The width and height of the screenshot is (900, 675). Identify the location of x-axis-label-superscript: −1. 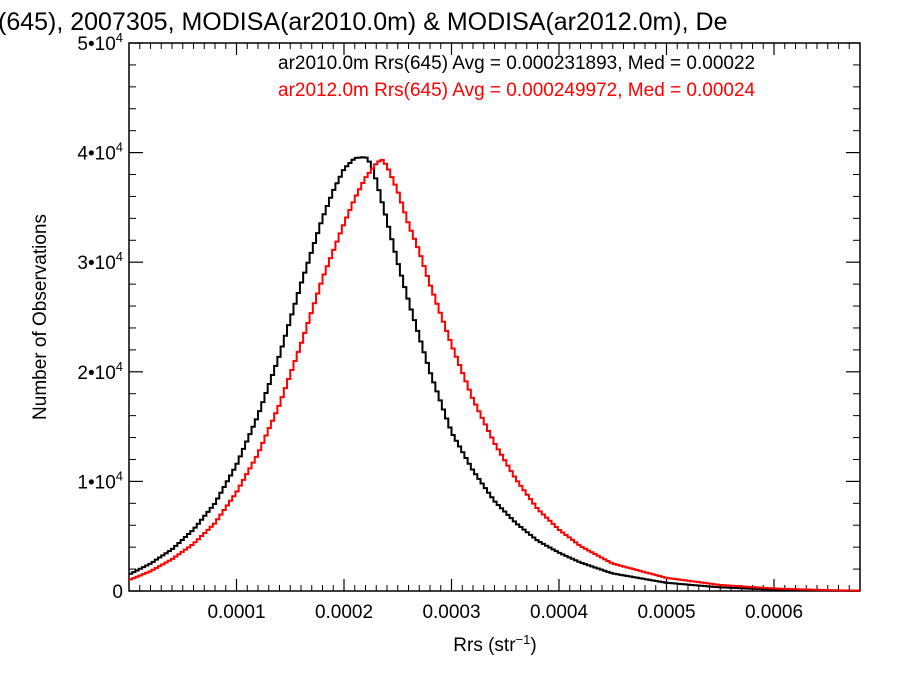
(523, 639).